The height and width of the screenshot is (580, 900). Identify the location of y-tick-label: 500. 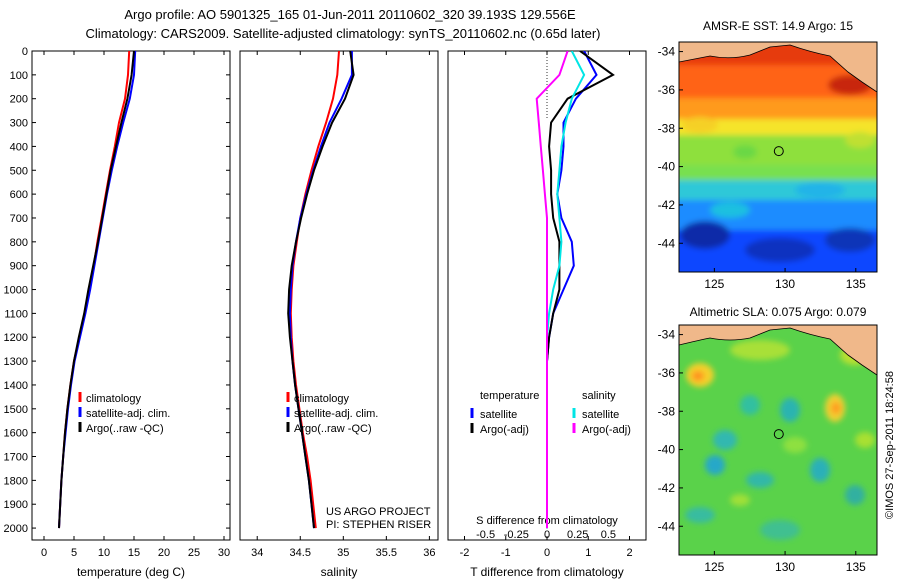
(19, 171).